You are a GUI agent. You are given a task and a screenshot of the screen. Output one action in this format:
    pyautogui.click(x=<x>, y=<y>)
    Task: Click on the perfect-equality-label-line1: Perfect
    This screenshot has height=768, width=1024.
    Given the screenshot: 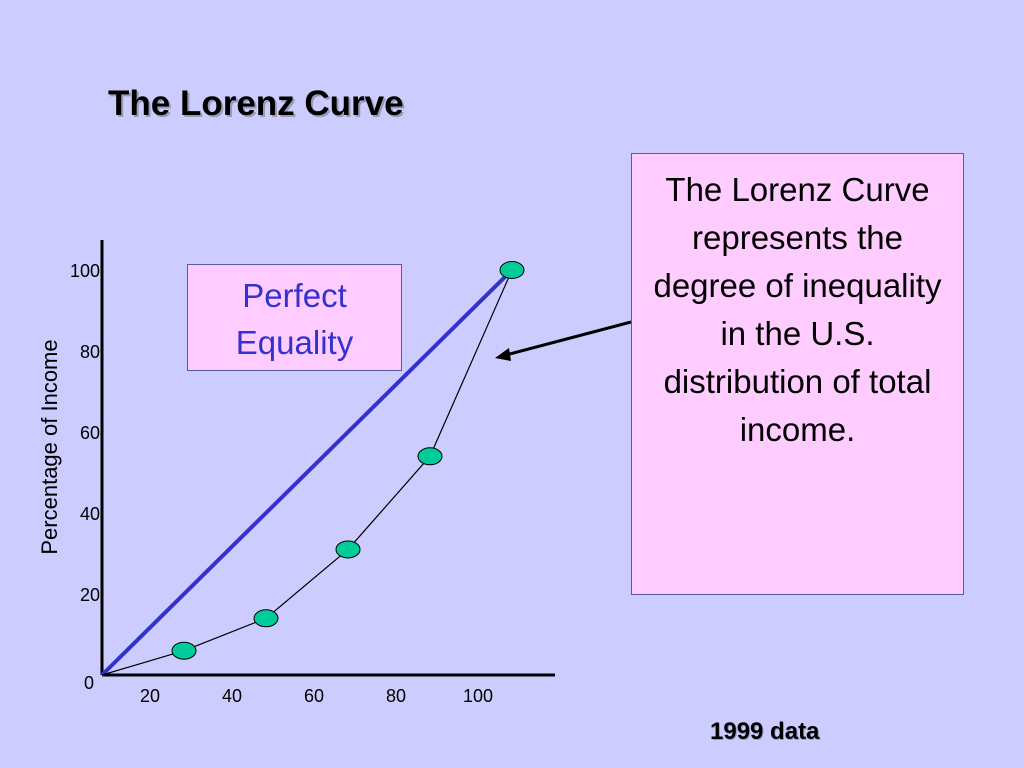 What is the action you would take?
    pyautogui.click(x=294, y=295)
    